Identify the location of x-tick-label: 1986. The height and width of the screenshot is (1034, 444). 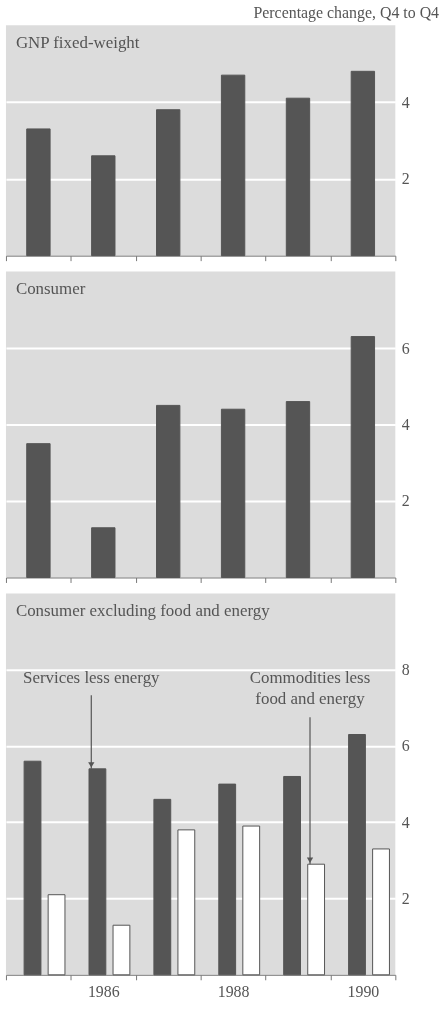
(103, 992).